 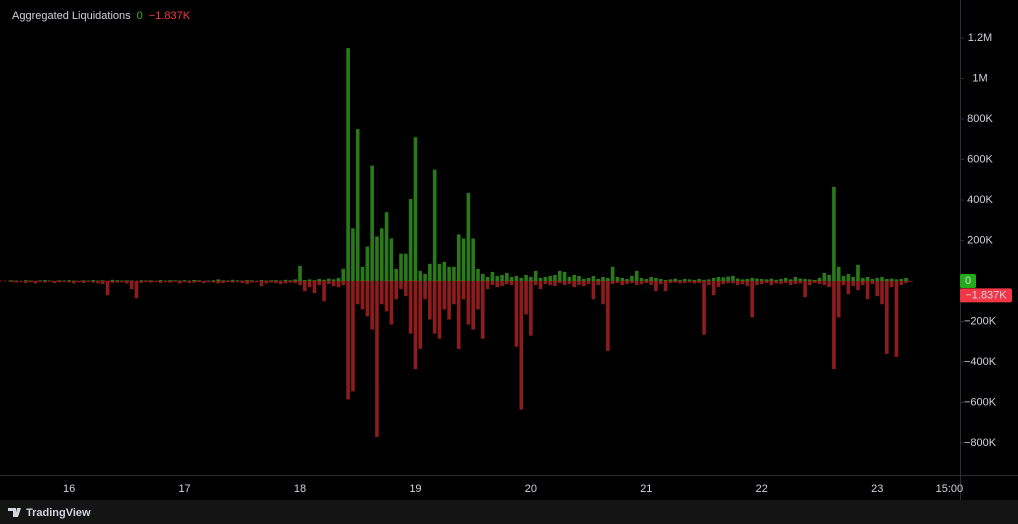 I want to click on x-tick-label: 23, so click(x=877, y=489).